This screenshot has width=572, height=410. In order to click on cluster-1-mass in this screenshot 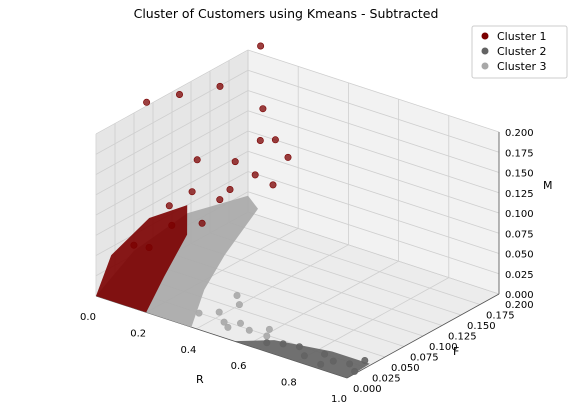, I will do `click(142, 259)`.